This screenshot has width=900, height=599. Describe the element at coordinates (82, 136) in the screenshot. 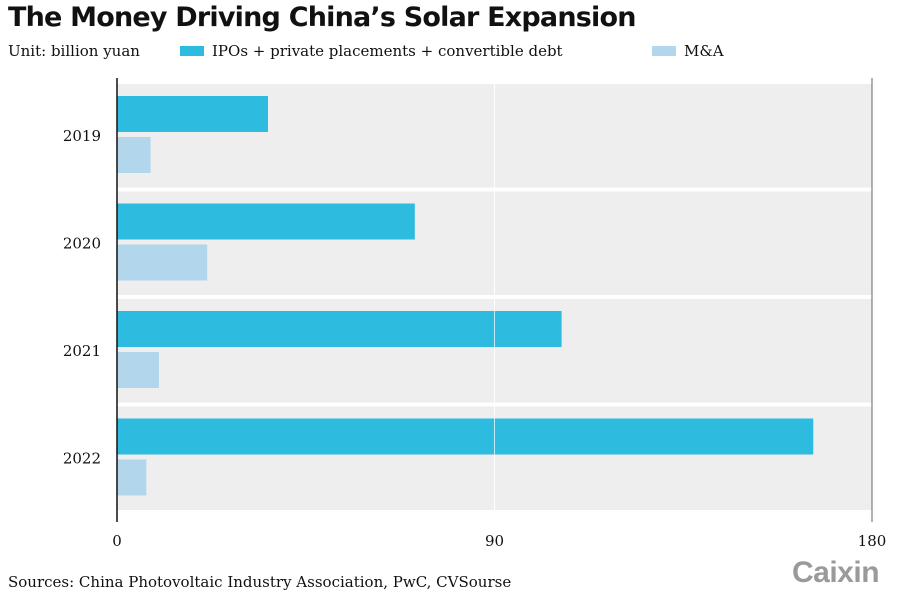

I see `y-tick-label: 2019` at that location.